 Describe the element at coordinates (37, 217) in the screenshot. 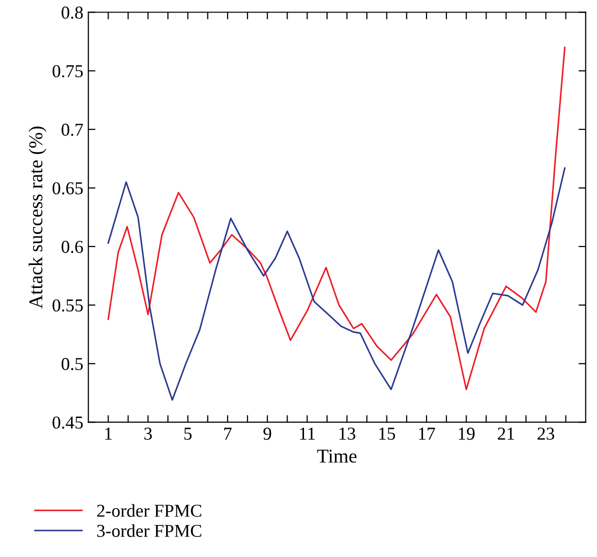

I see `y-axis-title: Attack success rate (%)` at that location.